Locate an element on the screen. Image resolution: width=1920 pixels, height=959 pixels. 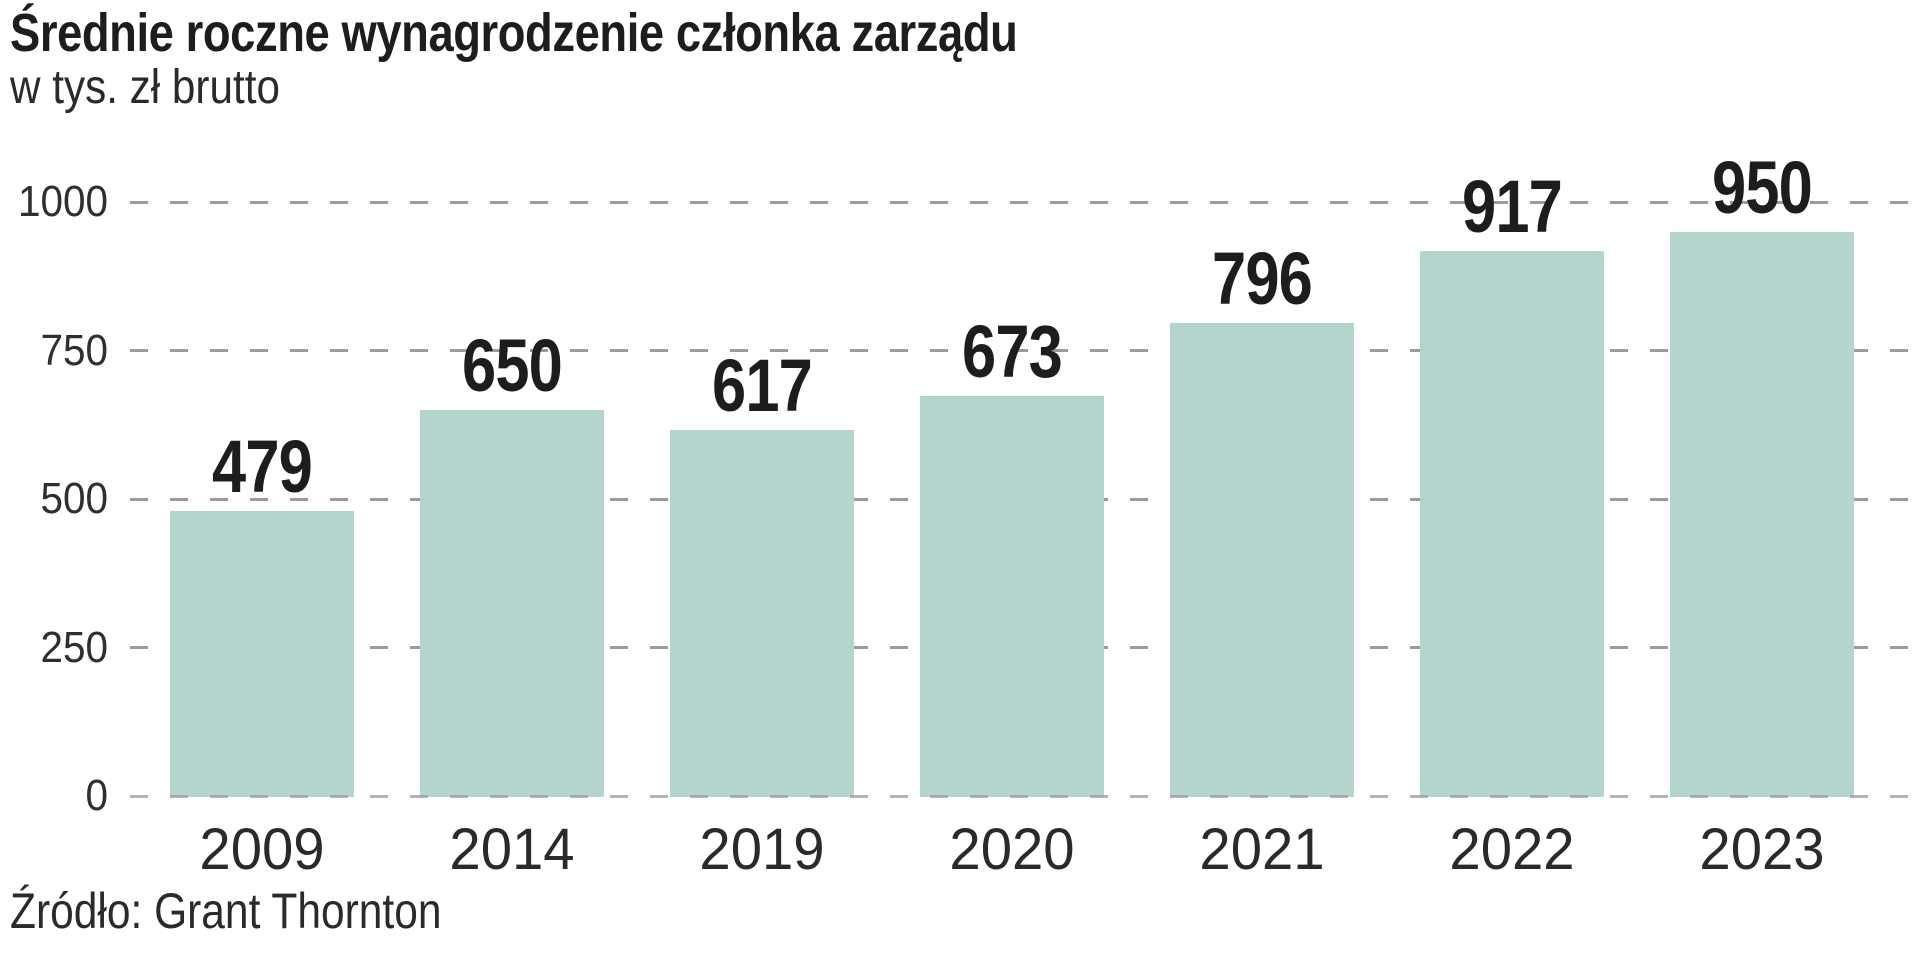
bar-2014 is located at coordinates (512, 603).